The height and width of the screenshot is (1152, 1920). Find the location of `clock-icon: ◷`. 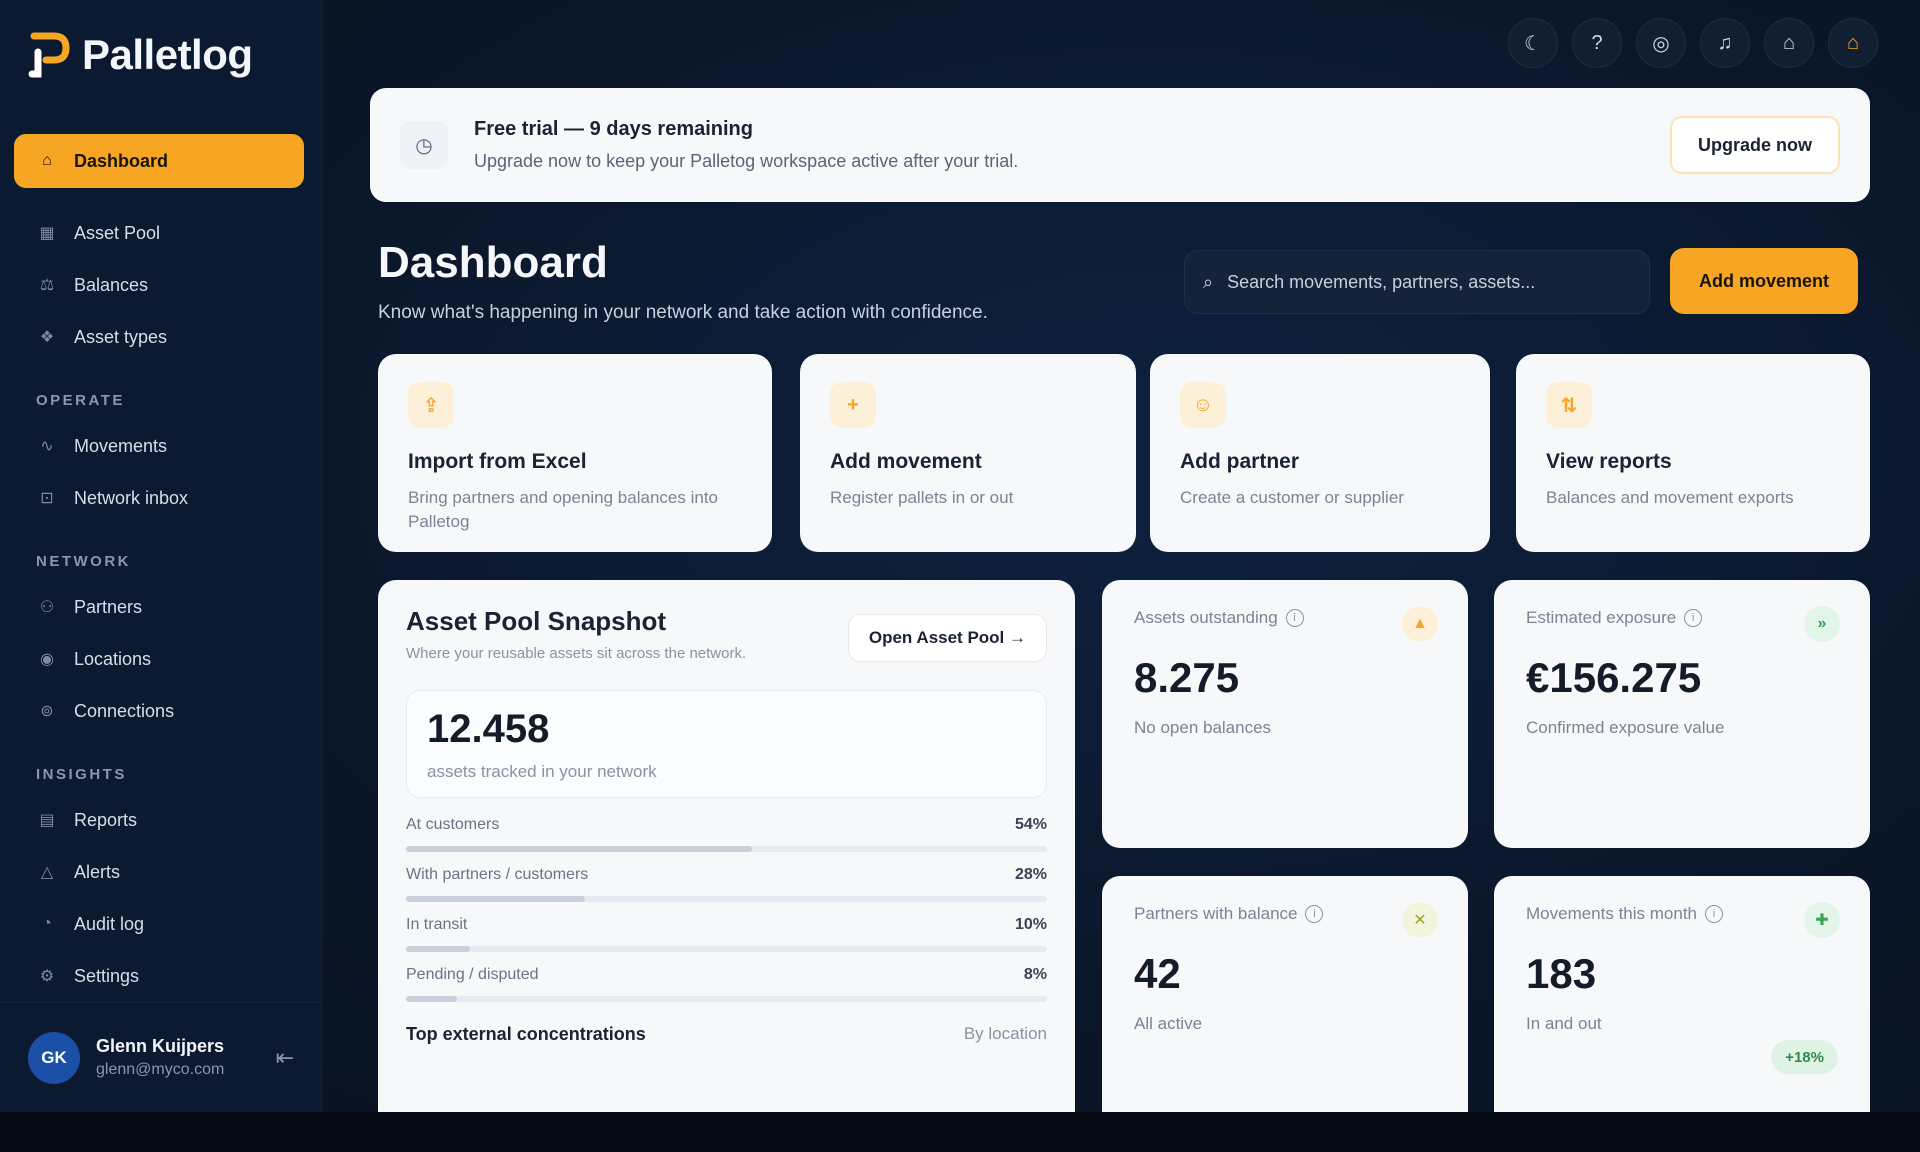

clock-icon: ◷ is located at coordinates (424, 145).